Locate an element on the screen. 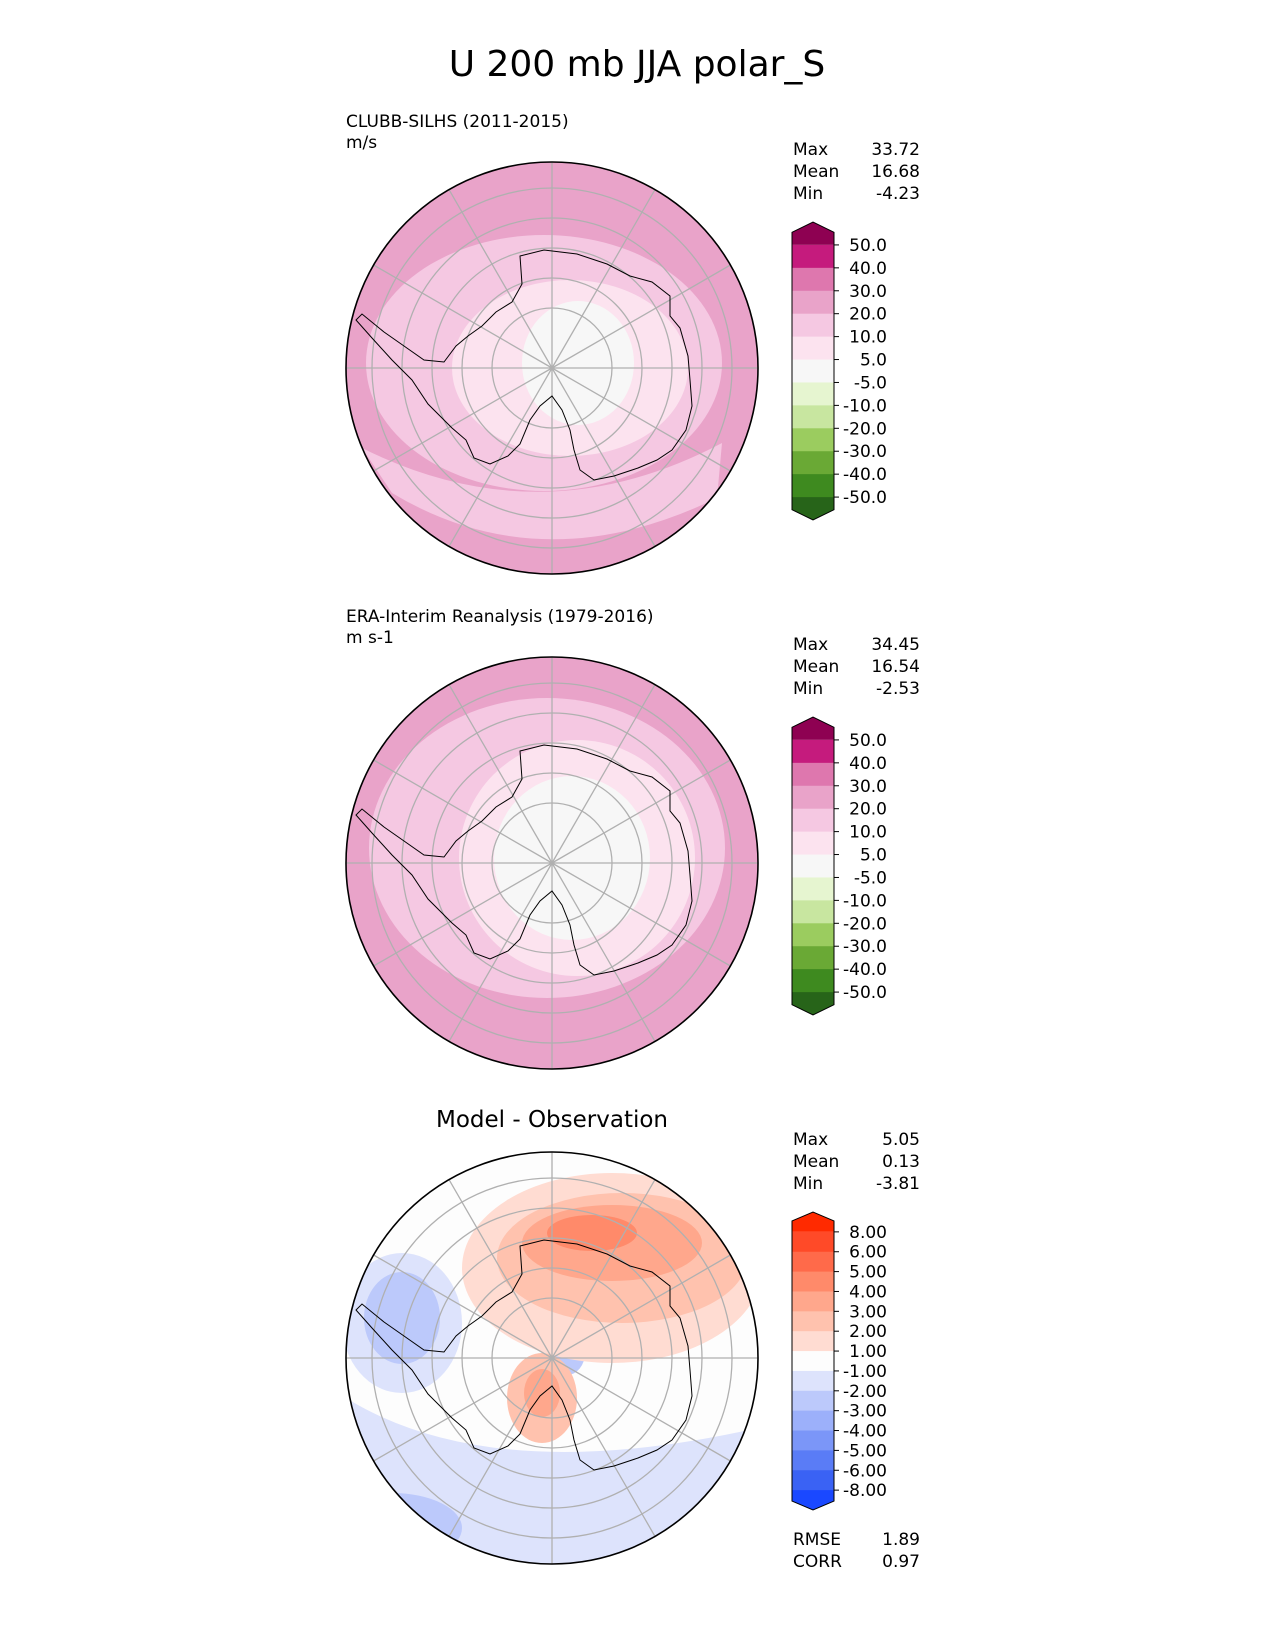 The width and height of the screenshot is (1275, 1650). stat-value: 0.13 is located at coordinates (901, 1162).